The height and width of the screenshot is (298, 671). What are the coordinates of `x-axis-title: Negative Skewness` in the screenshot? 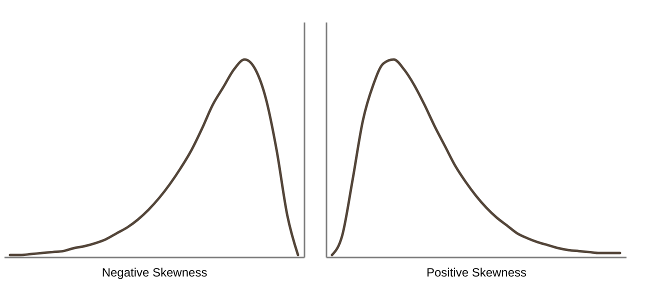 It's located at (155, 273).